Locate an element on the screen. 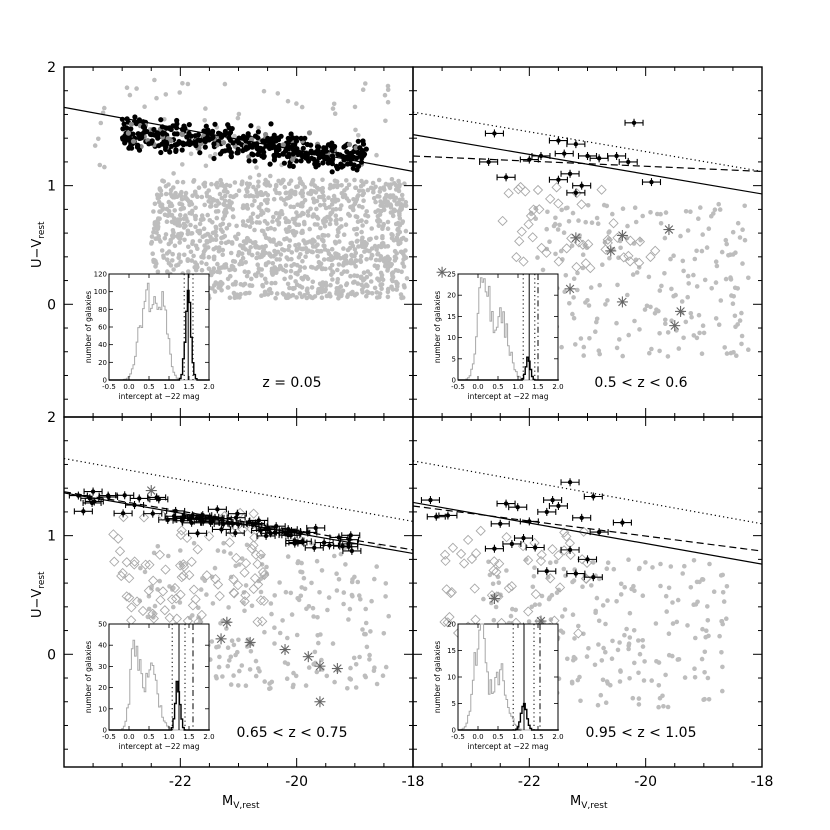  inset-x-tick-label: 2.0 is located at coordinates (557, 387).